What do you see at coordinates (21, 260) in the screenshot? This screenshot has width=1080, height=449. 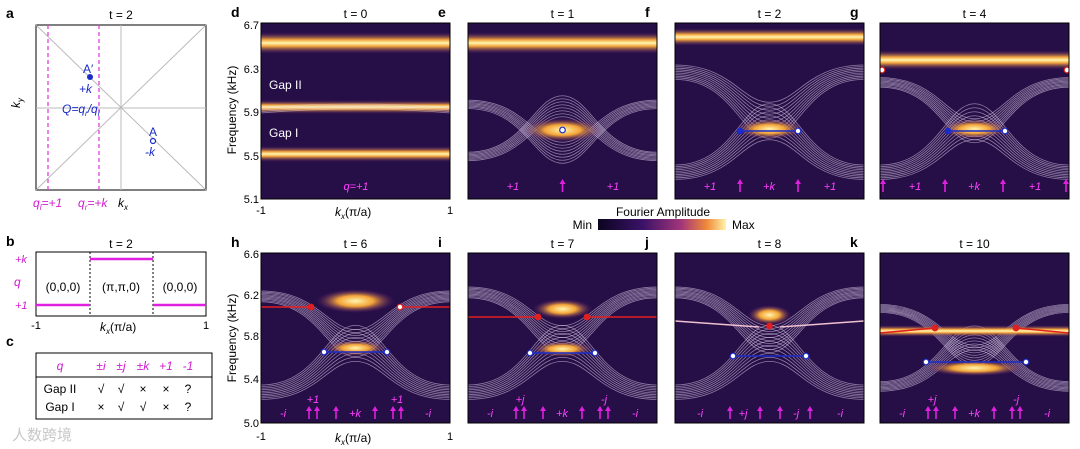 I see `b-ytick-top: +k` at bounding box center [21, 260].